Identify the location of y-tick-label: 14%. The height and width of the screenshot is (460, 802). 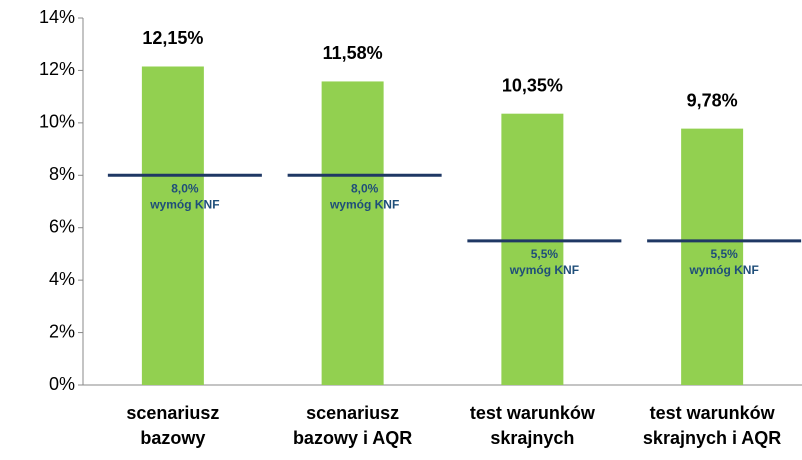
(57, 17).